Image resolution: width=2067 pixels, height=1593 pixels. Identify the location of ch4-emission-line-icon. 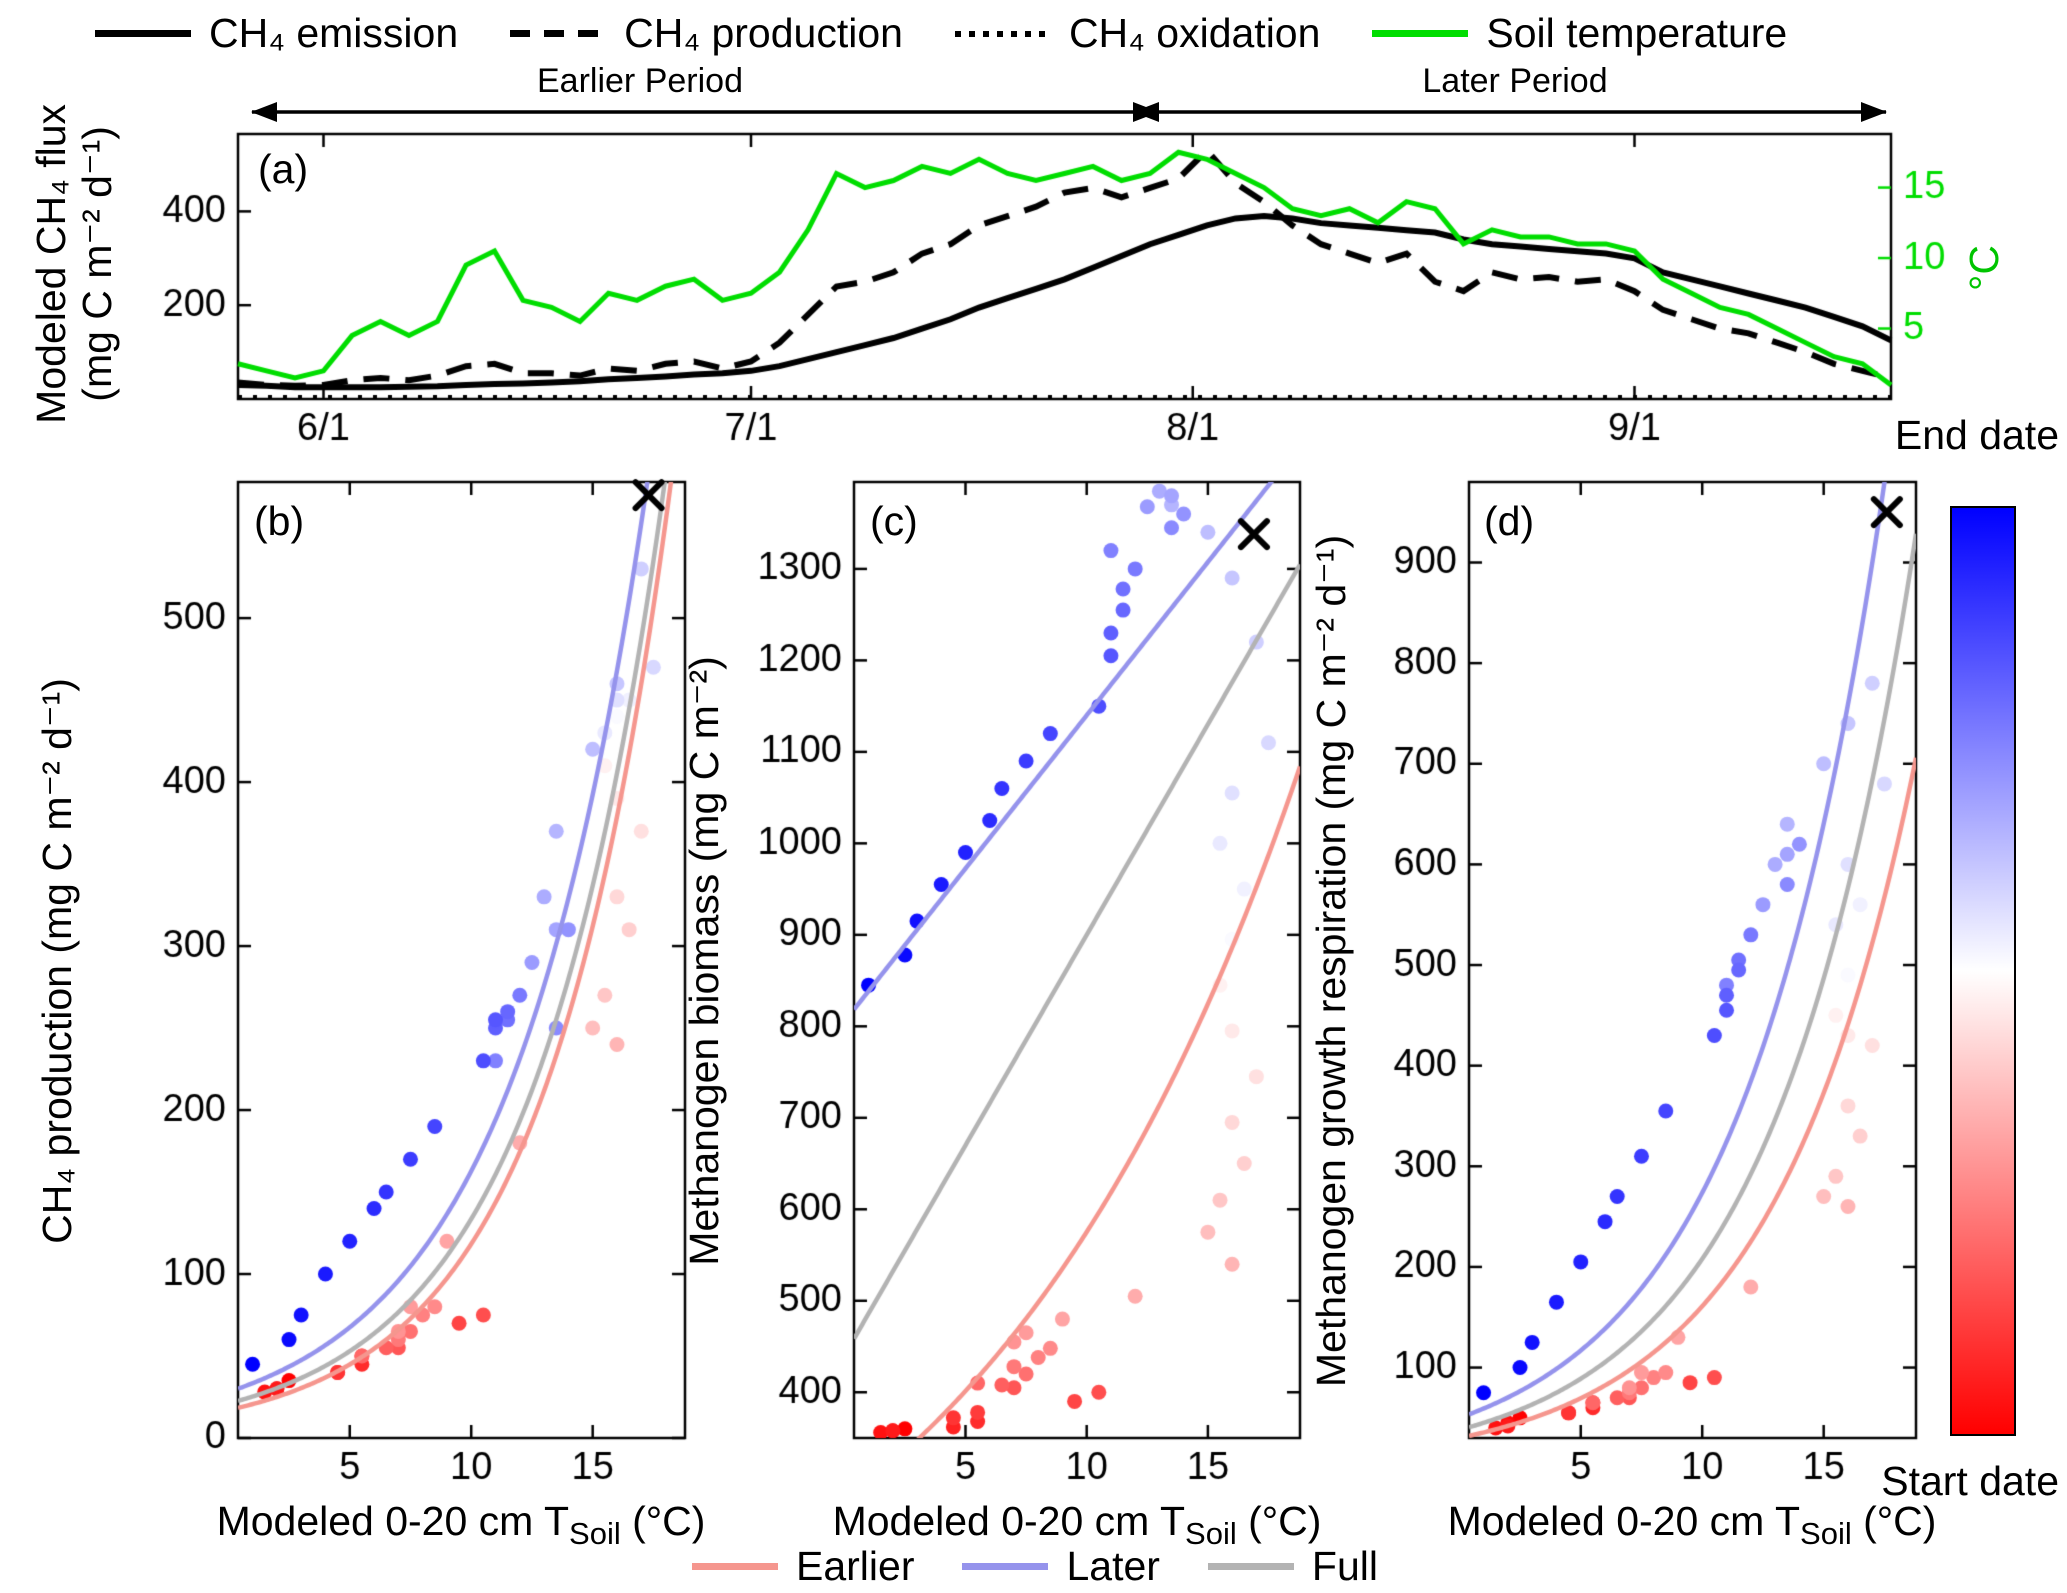
(143, 33).